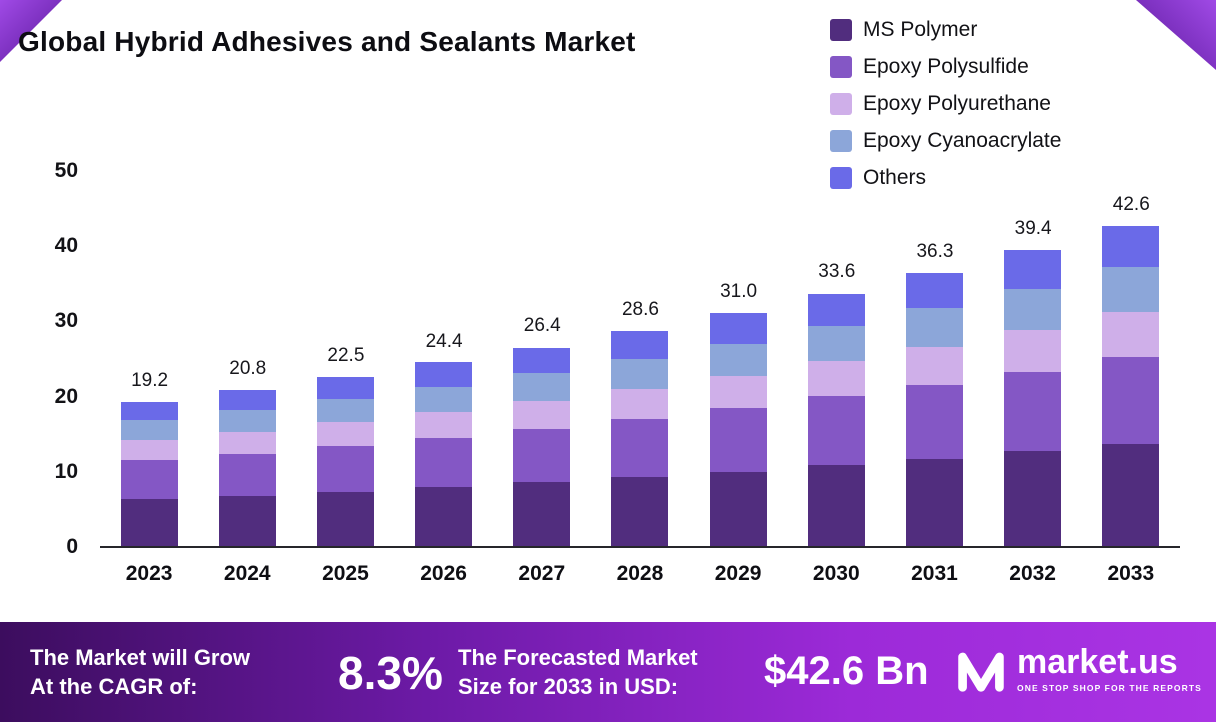 This screenshot has height=722, width=1216. What do you see at coordinates (140, 657) in the screenshot?
I see `cagr-label-line1: The Market will Grow` at bounding box center [140, 657].